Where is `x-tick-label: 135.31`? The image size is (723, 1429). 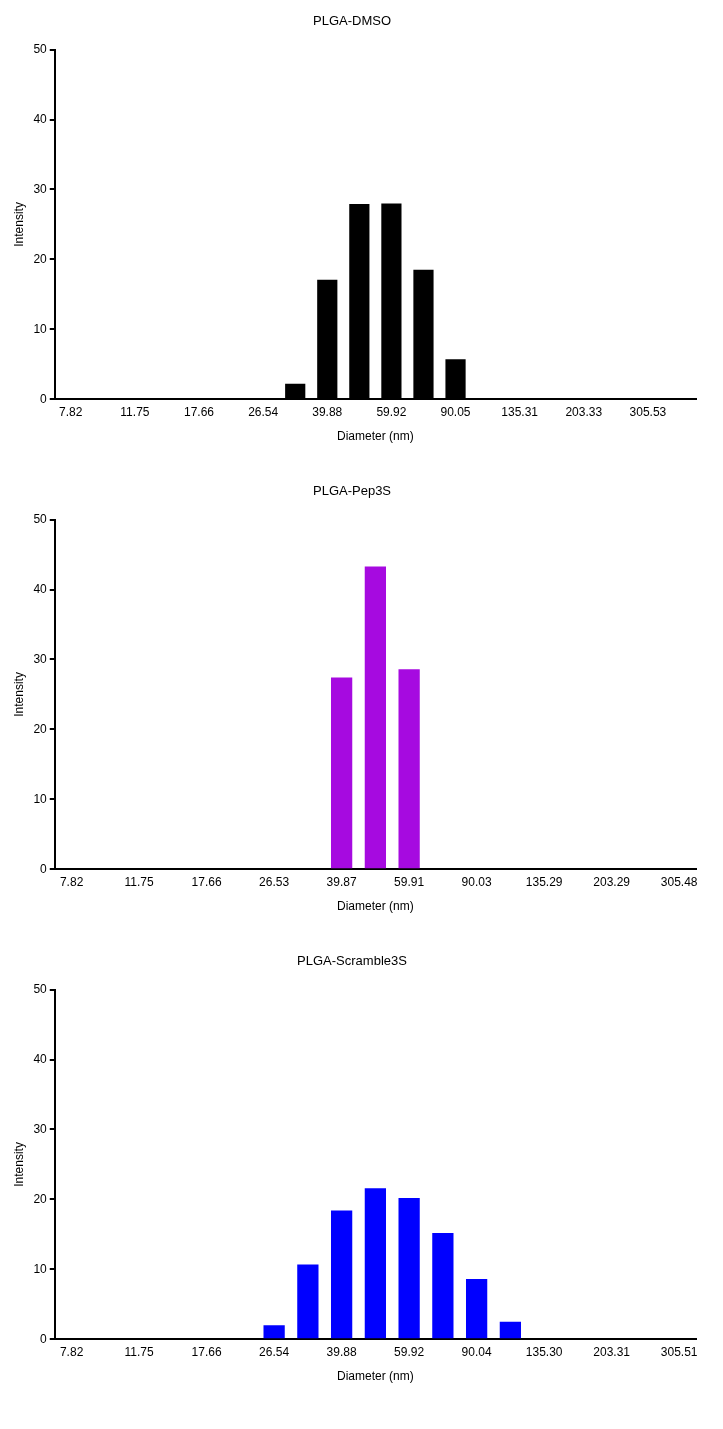 x-tick-label: 135.31 is located at coordinates (520, 411).